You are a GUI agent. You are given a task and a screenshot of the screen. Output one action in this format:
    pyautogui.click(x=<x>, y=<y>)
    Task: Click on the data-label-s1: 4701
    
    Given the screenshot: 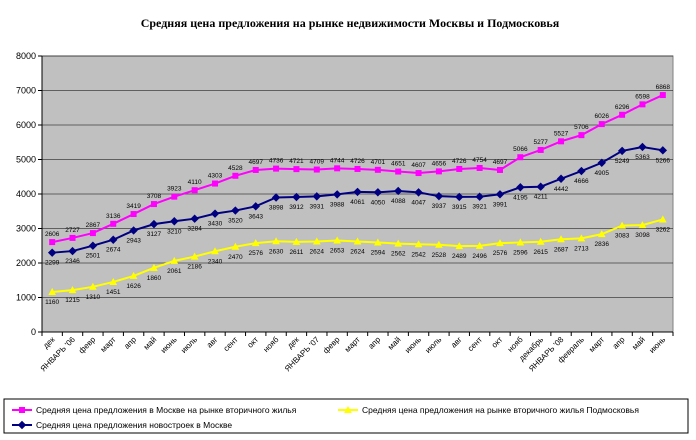 What is the action you would take?
    pyautogui.click(x=378, y=162)
    